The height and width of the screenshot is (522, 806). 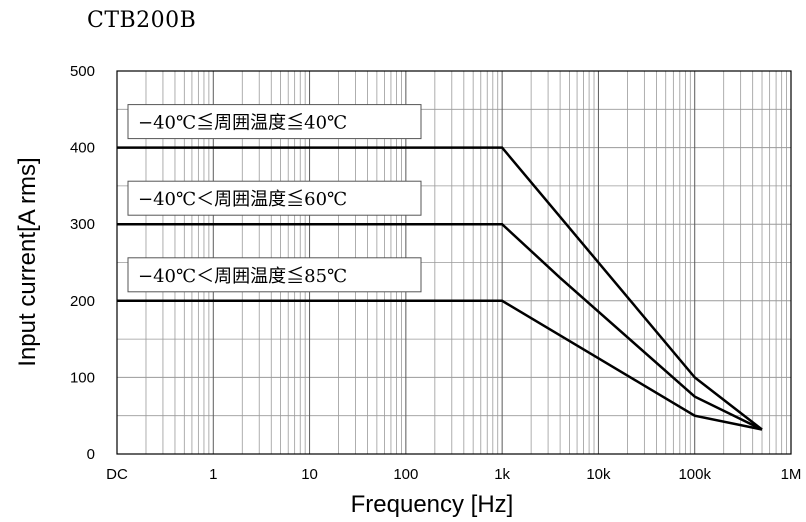 I want to click on x-tick-label: 100k, so click(x=694, y=474).